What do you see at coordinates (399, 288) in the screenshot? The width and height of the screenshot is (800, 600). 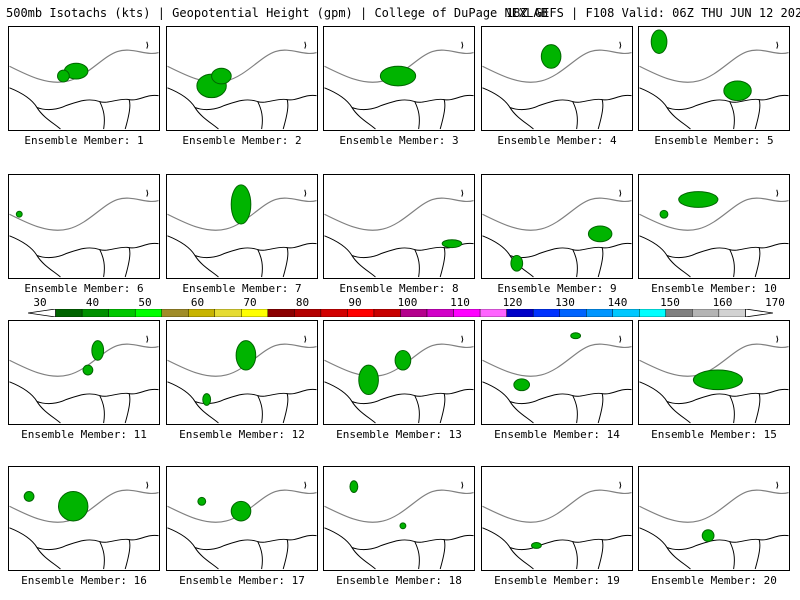 I see `member-label: Ensemble Member: 8` at bounding box center [399, 288].